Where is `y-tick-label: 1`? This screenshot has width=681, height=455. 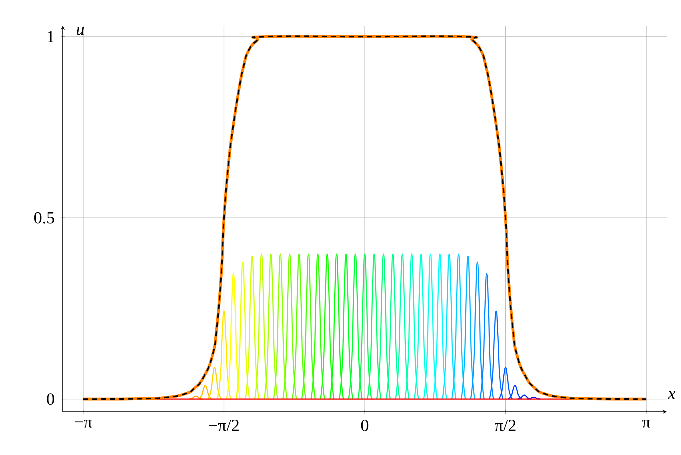
y-tick-label: 1 is located at coordinates (51, 36).